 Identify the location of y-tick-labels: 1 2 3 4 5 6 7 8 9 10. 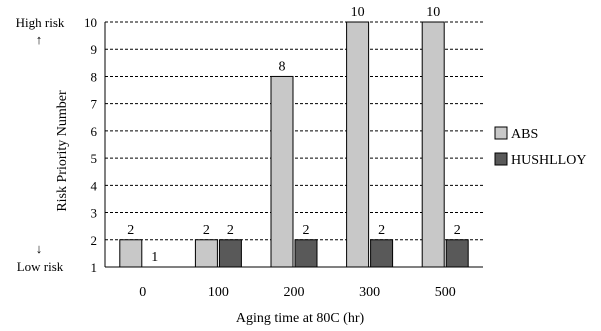
(91, 145).